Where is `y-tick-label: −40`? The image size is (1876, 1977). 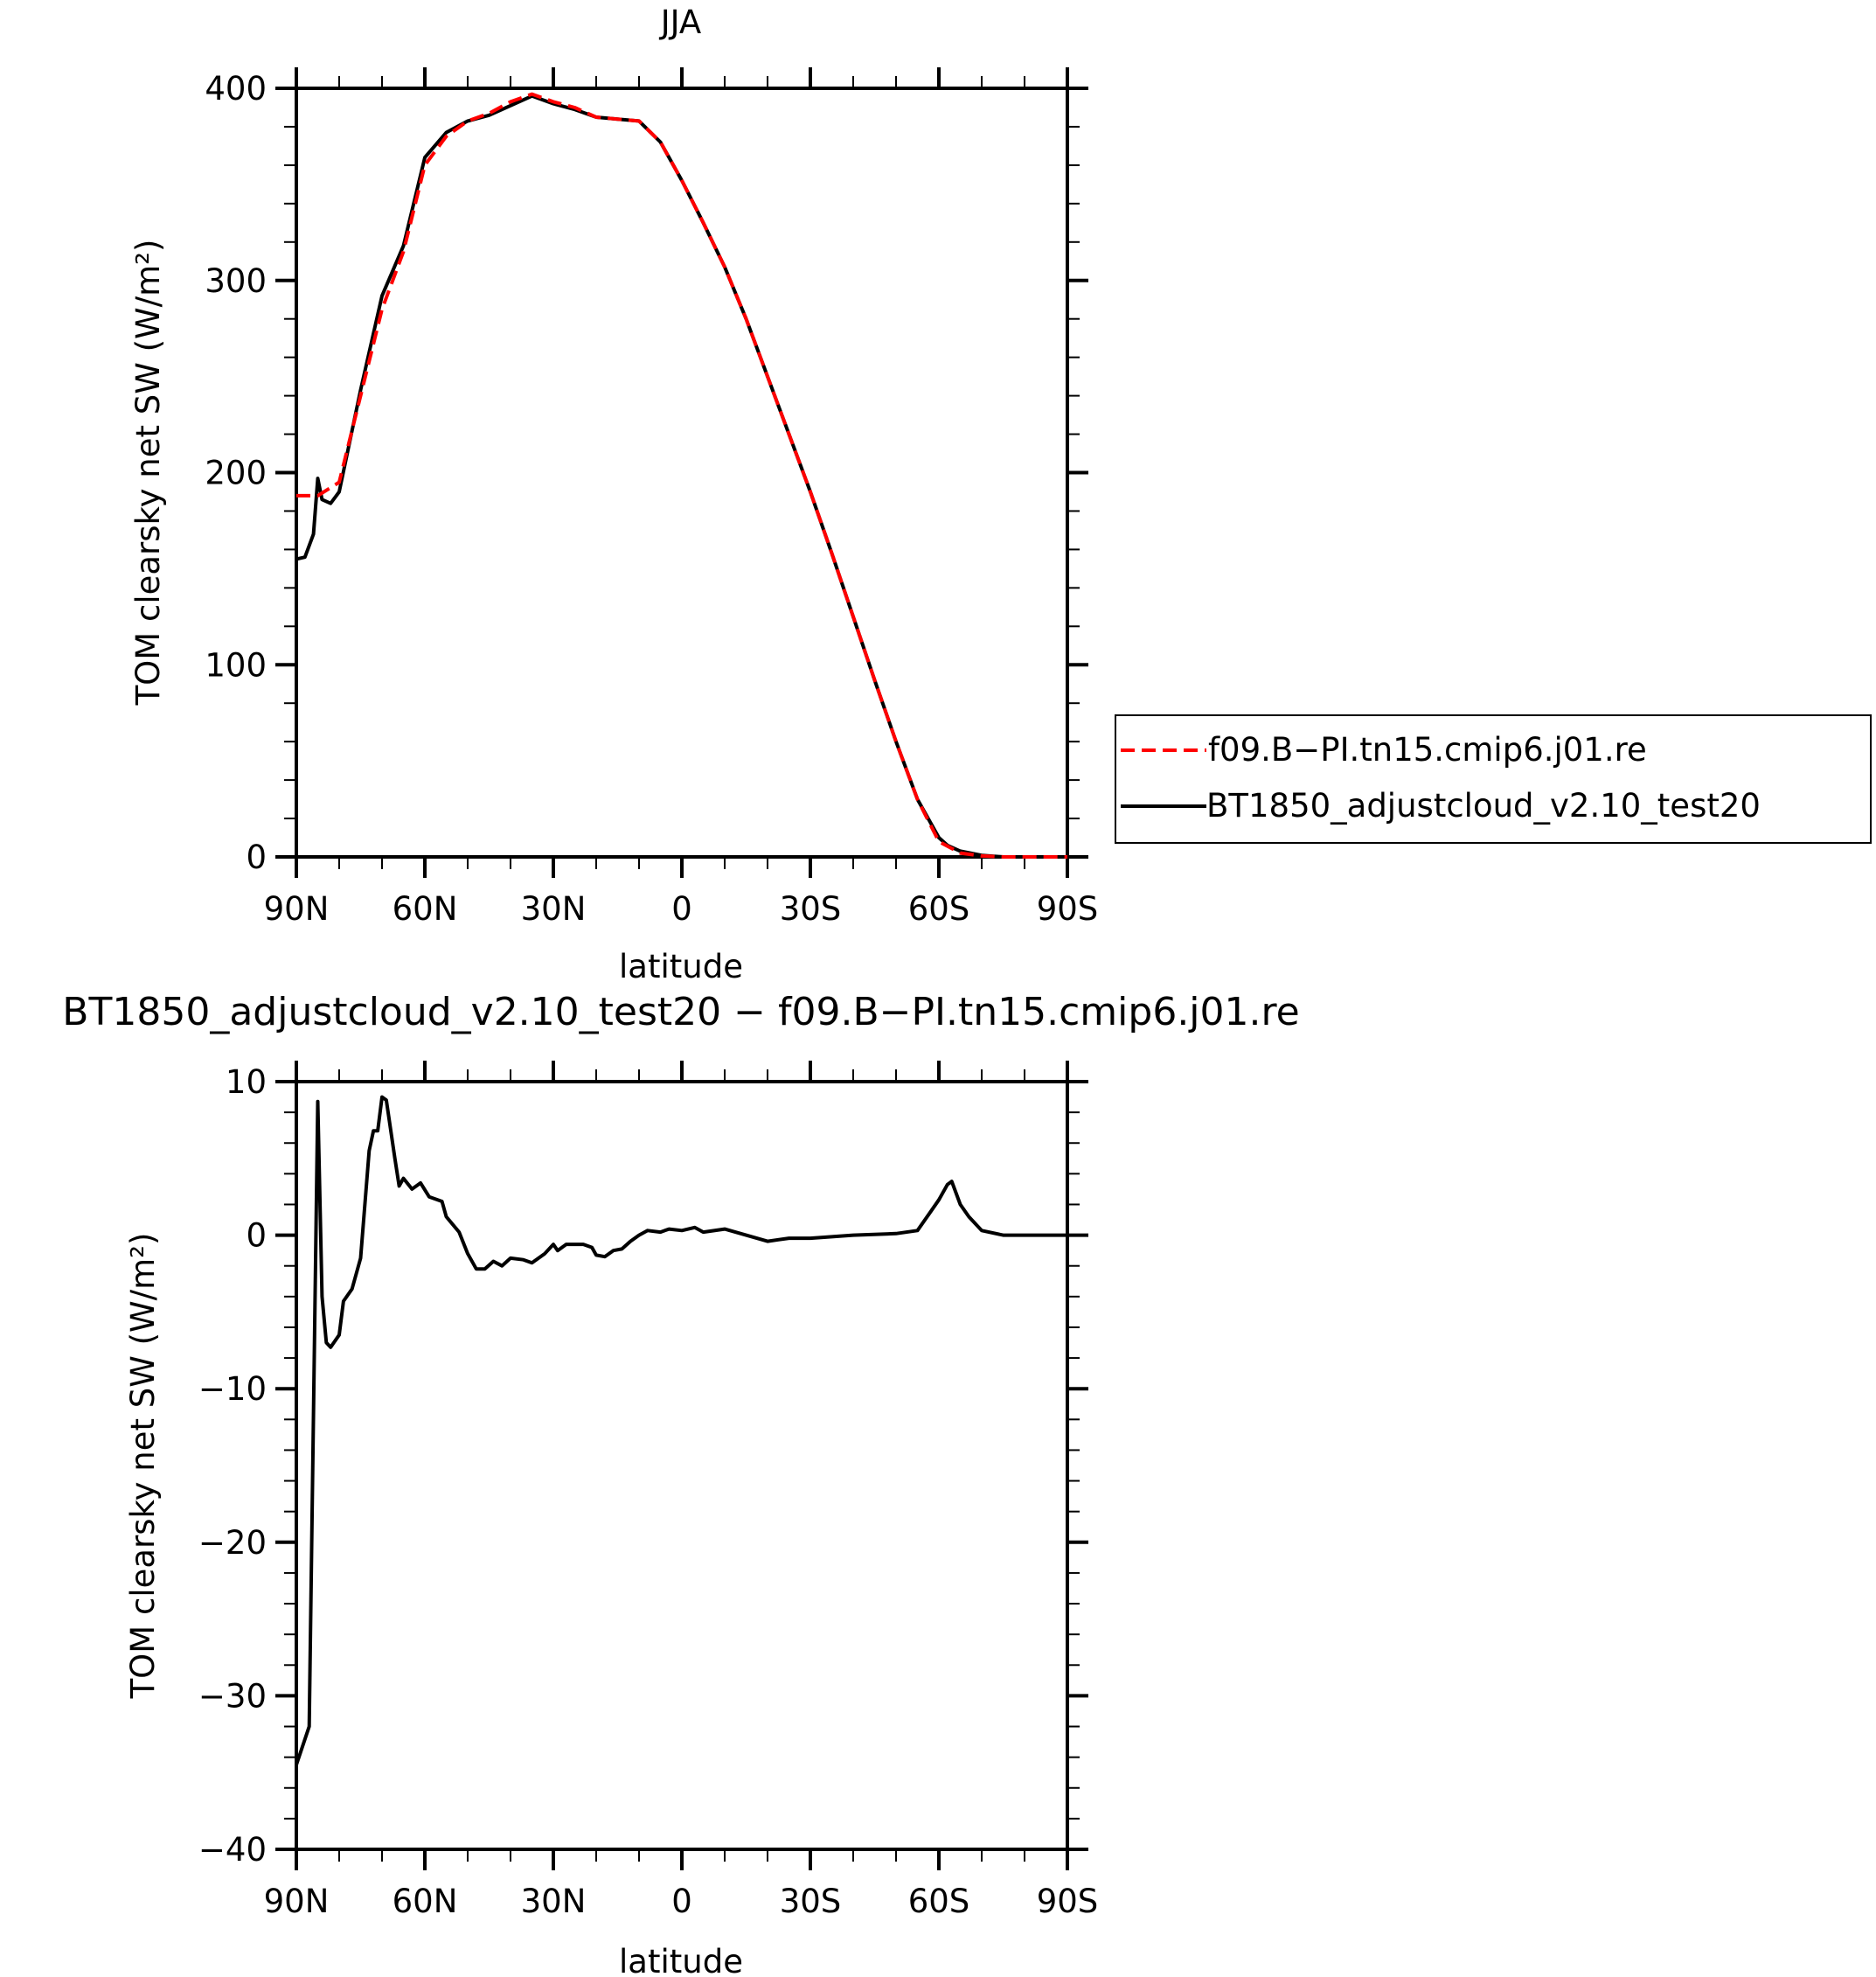
y-tick-label: −40 is located at coordinates (232, 1850).